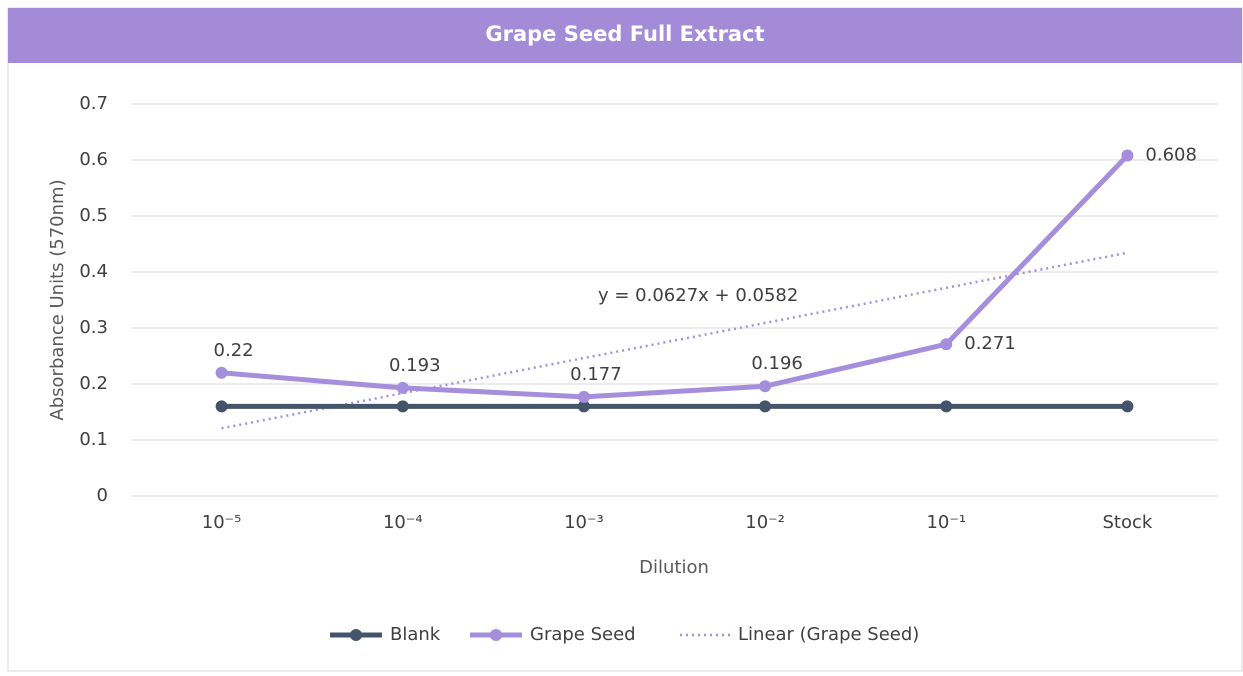 The height and width of the screenshot is (676, 1243). I want to click on y-tick-label: 0.3, so click(93, 327).